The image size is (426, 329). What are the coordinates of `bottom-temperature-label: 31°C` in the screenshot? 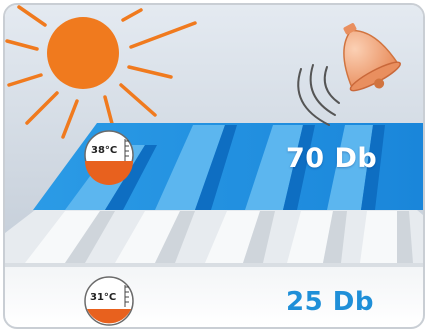 It's located at (103, 297).